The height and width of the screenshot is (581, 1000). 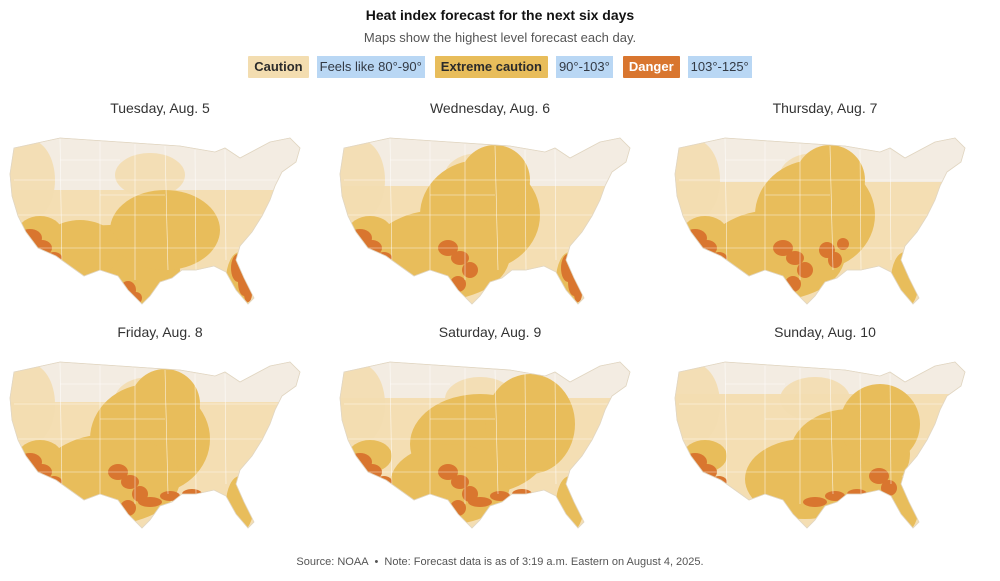 What do you see at coordinates (490, 332) in the screenshot?
I see `map-panel-title: Saturday, Aug. 9` at bounding box center [490, 332].